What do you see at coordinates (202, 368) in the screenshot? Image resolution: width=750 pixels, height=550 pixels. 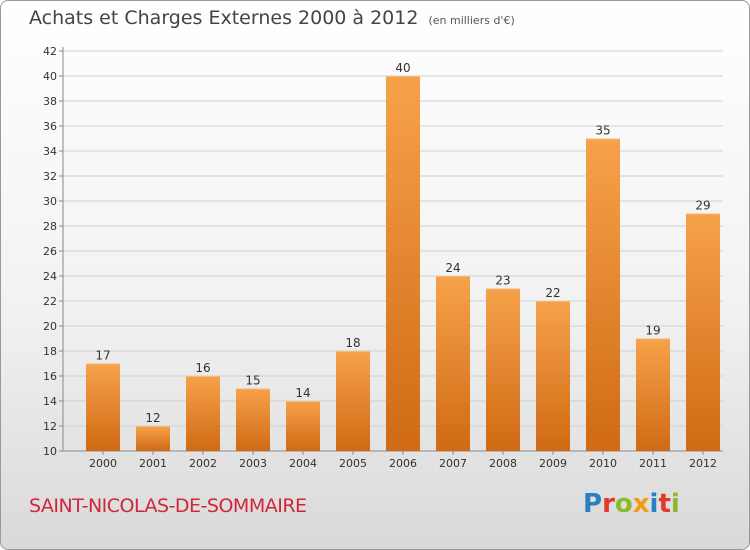 I see `bar-value-label: 16` at bounding box center [202, 368].